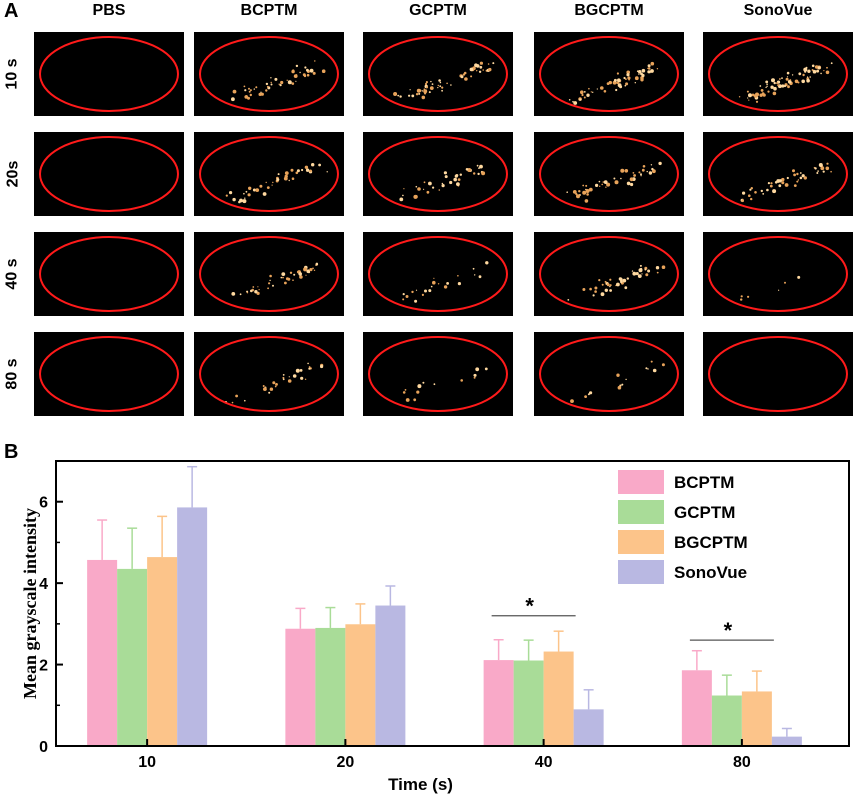 This screenshot has height=798, width=865. Describe the element at coordinates (269, 10) in the screenshot. I see `column-label-bcptm: BCPTM` at that location.